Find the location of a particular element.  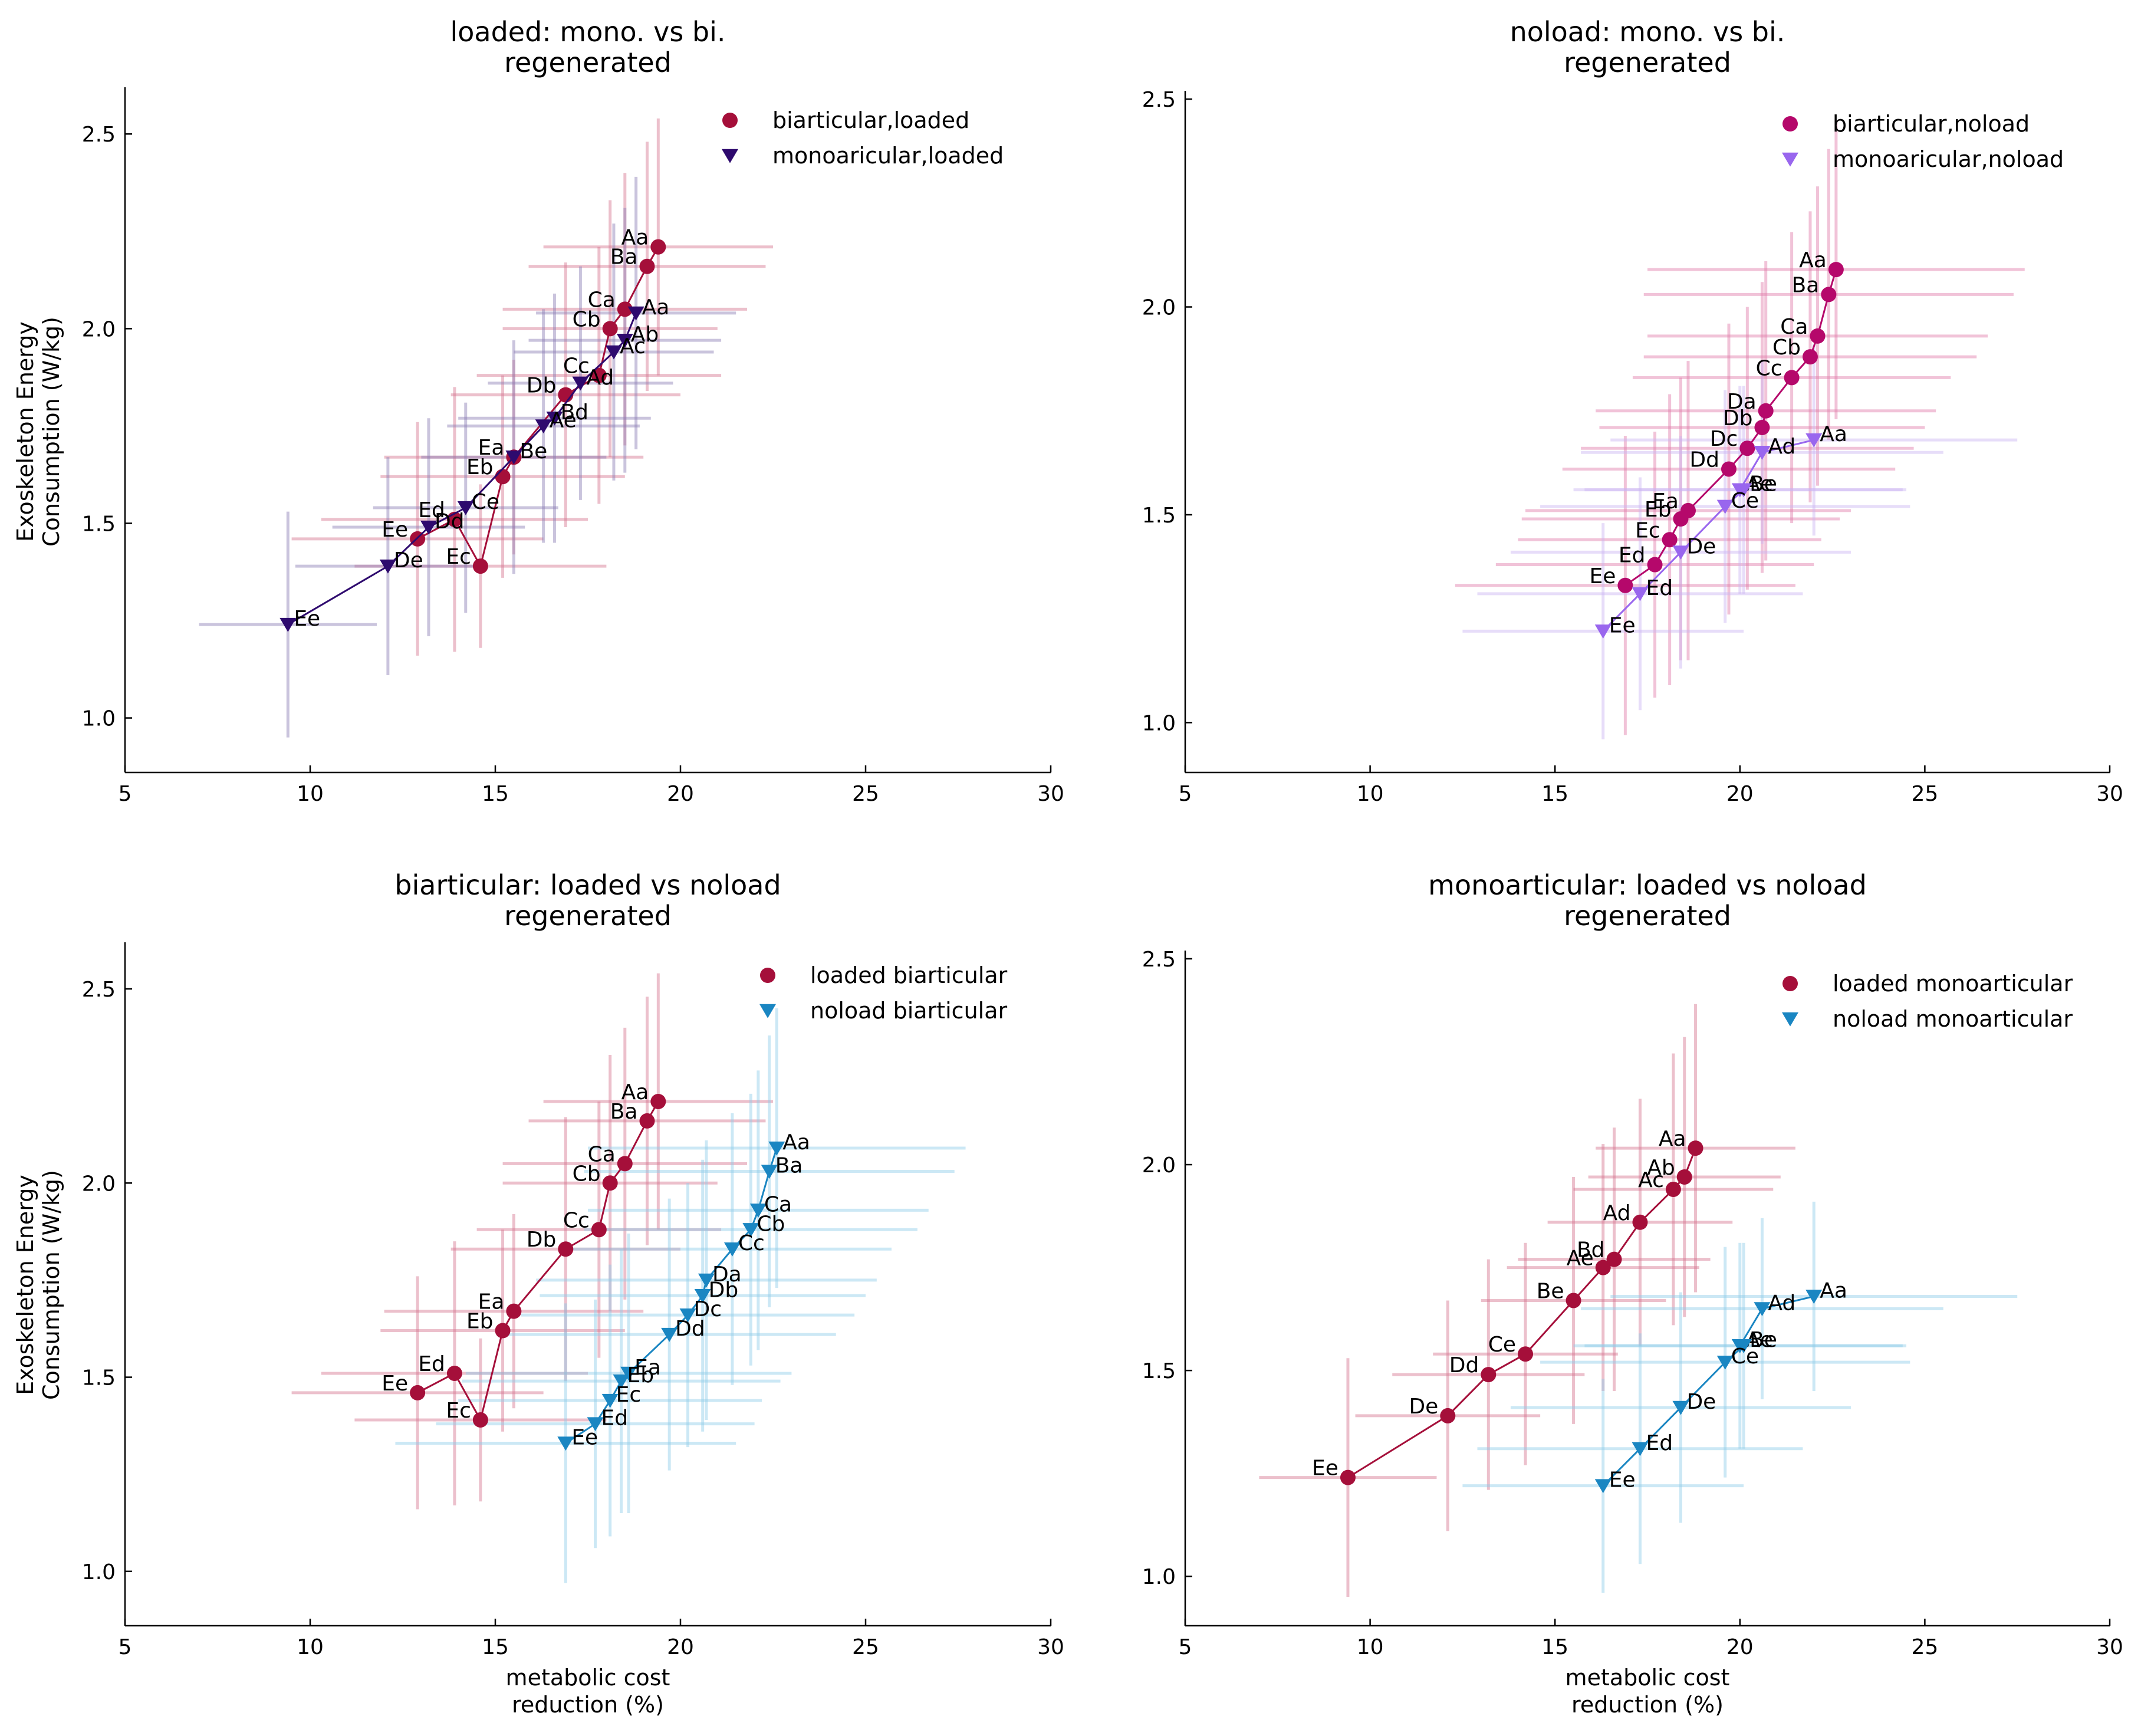

panel-title-line2: regenerated is located at coordinates (588, 916).